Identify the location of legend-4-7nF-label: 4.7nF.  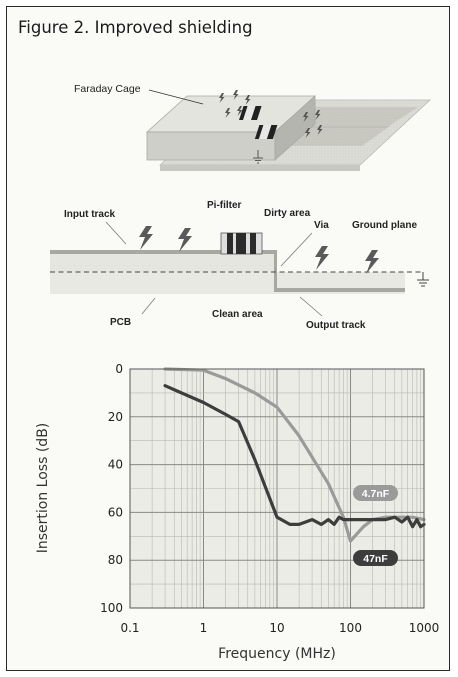
(376, 494).